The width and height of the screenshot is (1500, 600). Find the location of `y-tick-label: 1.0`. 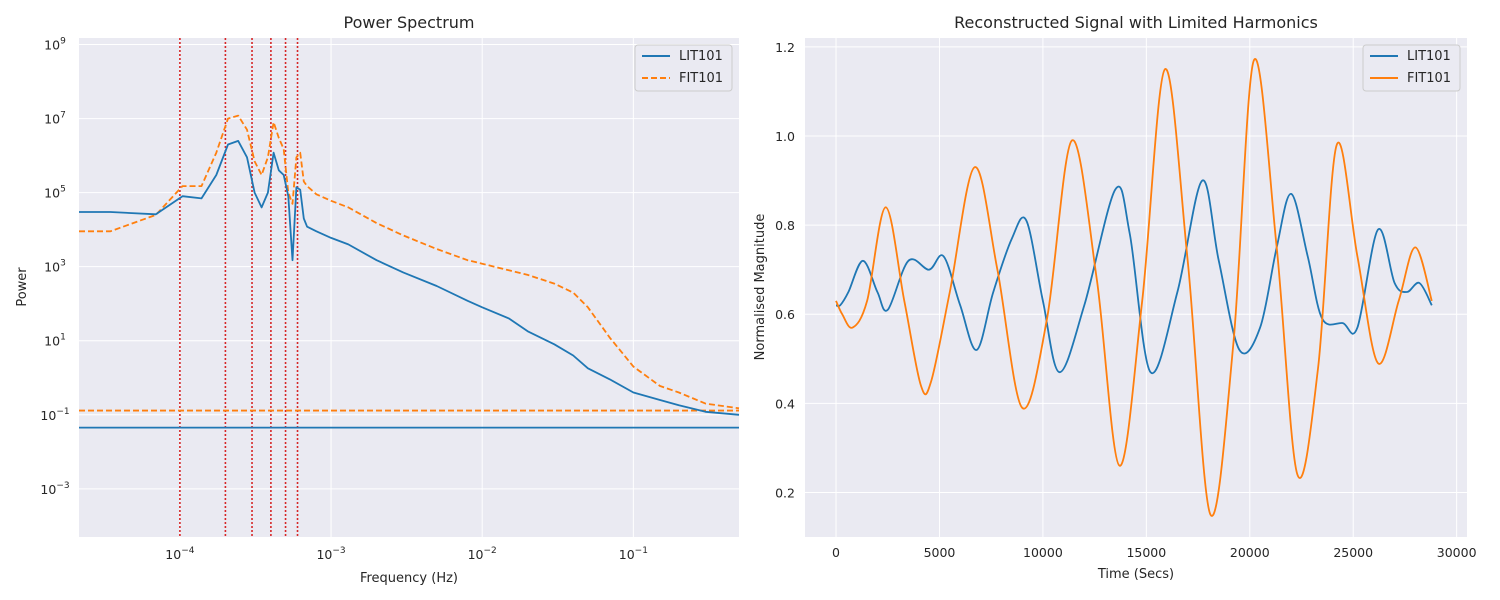

y-tick-label: 1.0 is located at coordinates (785, 136).